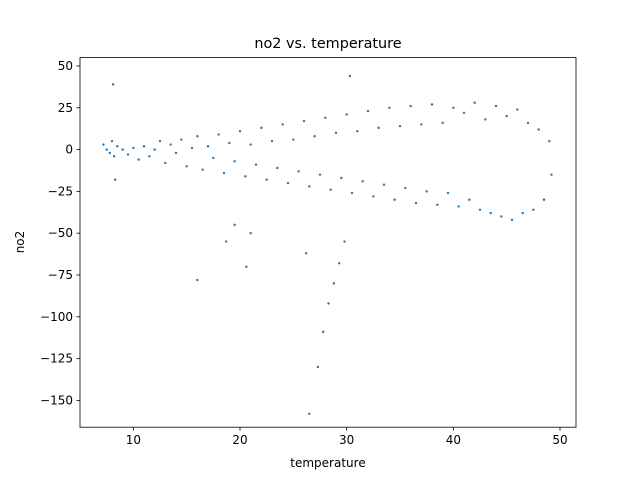  What do you see at coordinates (239, 440) in the screenshot?
I see `x-tick-label: 20` at bounding box center [239, 440].